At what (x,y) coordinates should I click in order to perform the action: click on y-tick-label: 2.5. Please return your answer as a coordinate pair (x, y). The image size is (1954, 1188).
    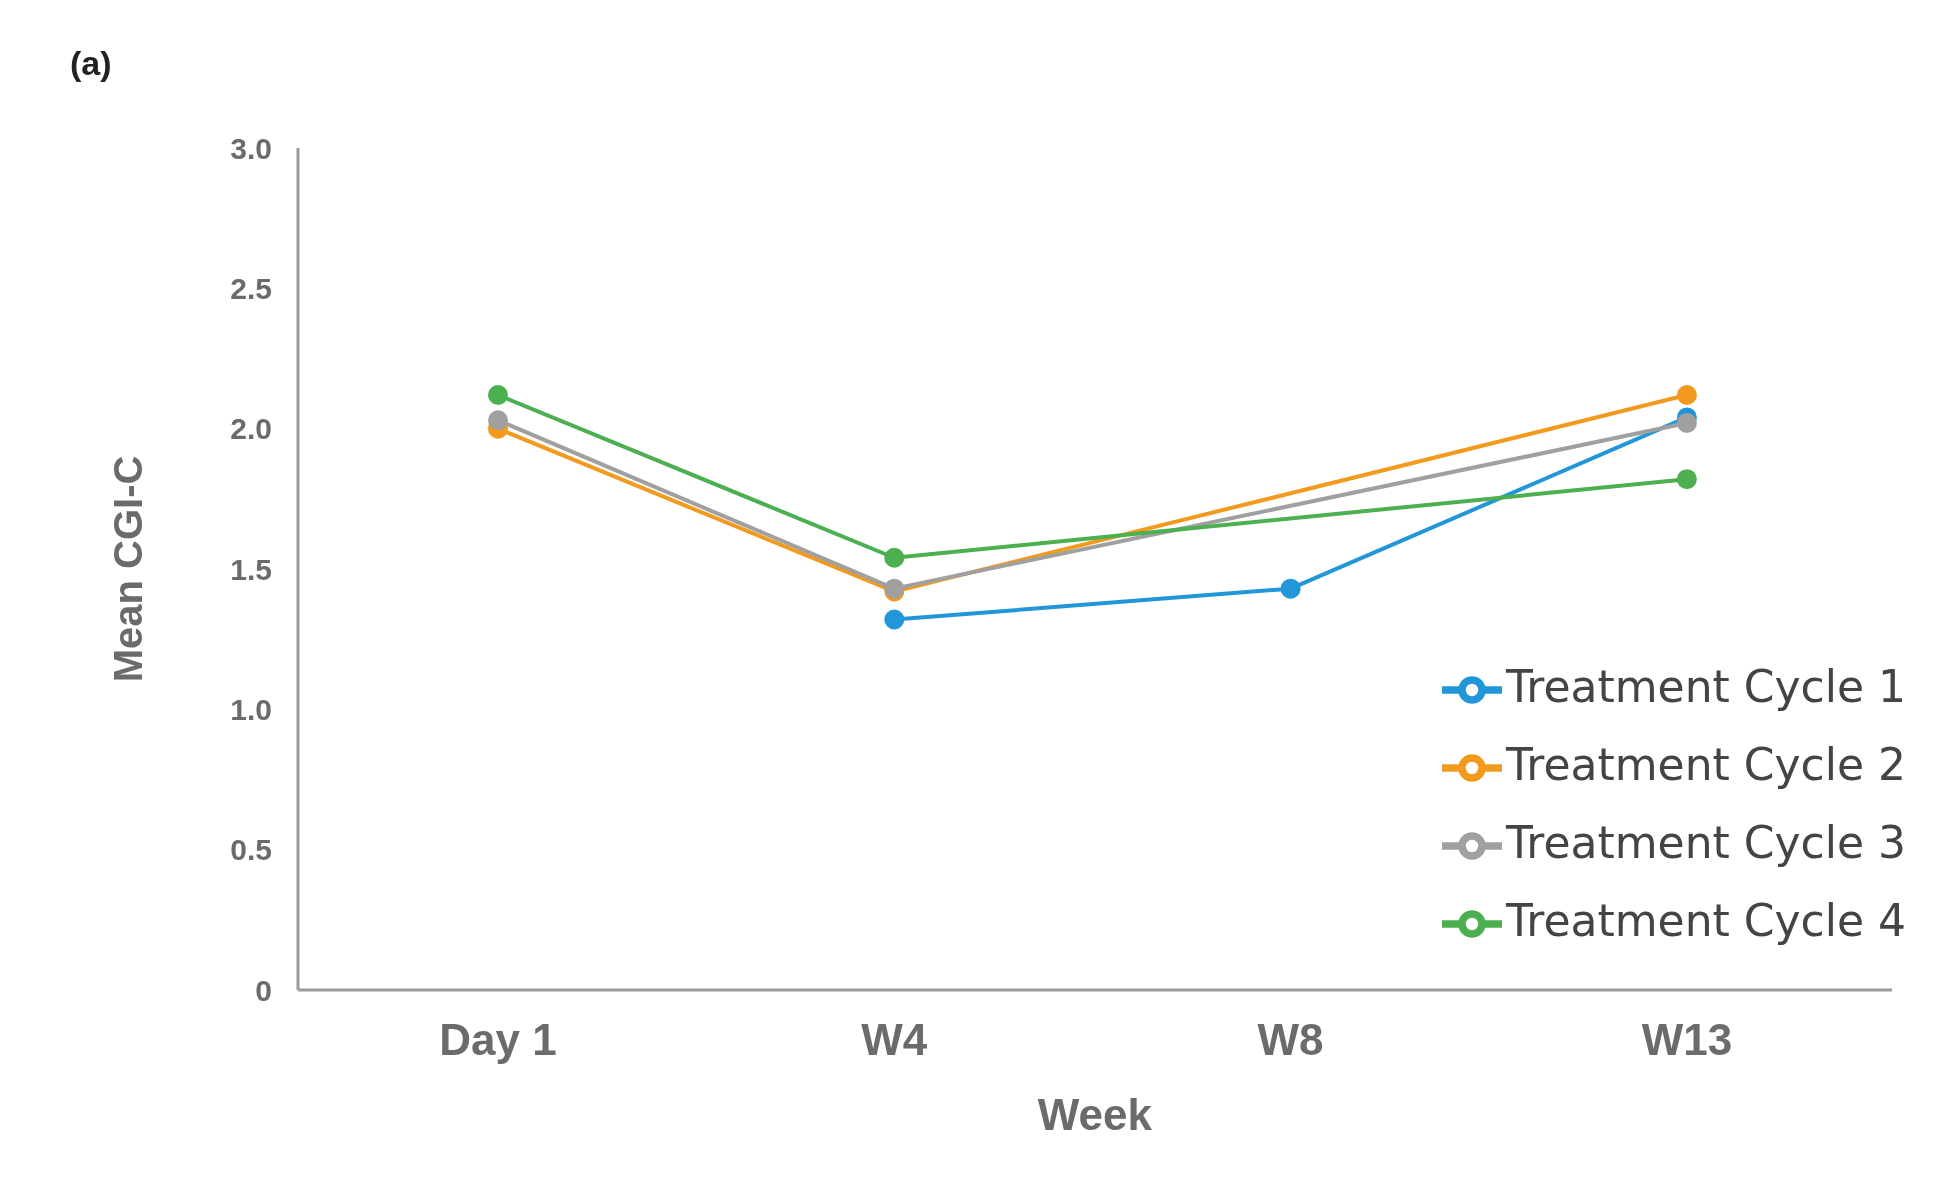
    Looking at the image, I should click on (251, 288).